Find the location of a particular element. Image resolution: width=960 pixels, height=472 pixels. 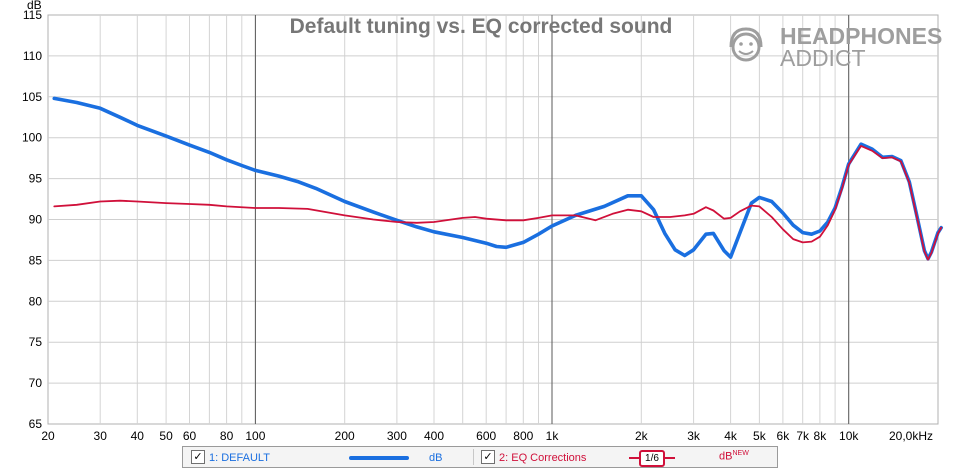

y-tick-label: 90 is located at coordinates (36, 220).